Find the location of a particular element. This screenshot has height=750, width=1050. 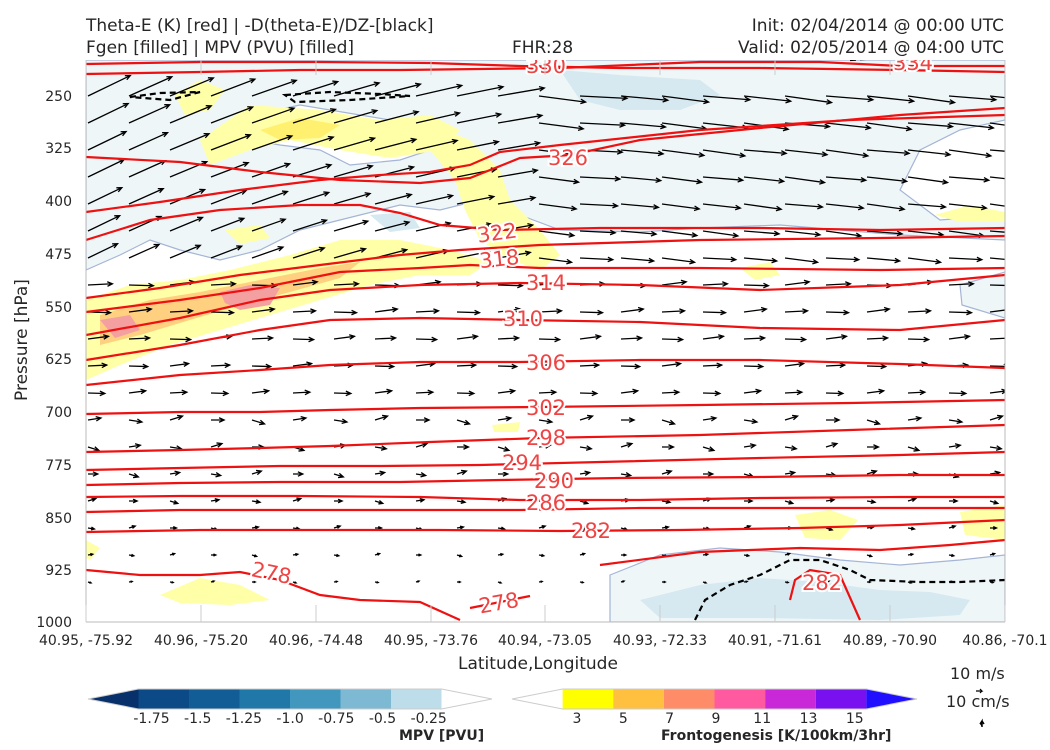

dthetae-dz-contour is located at coordinates (346, 97).